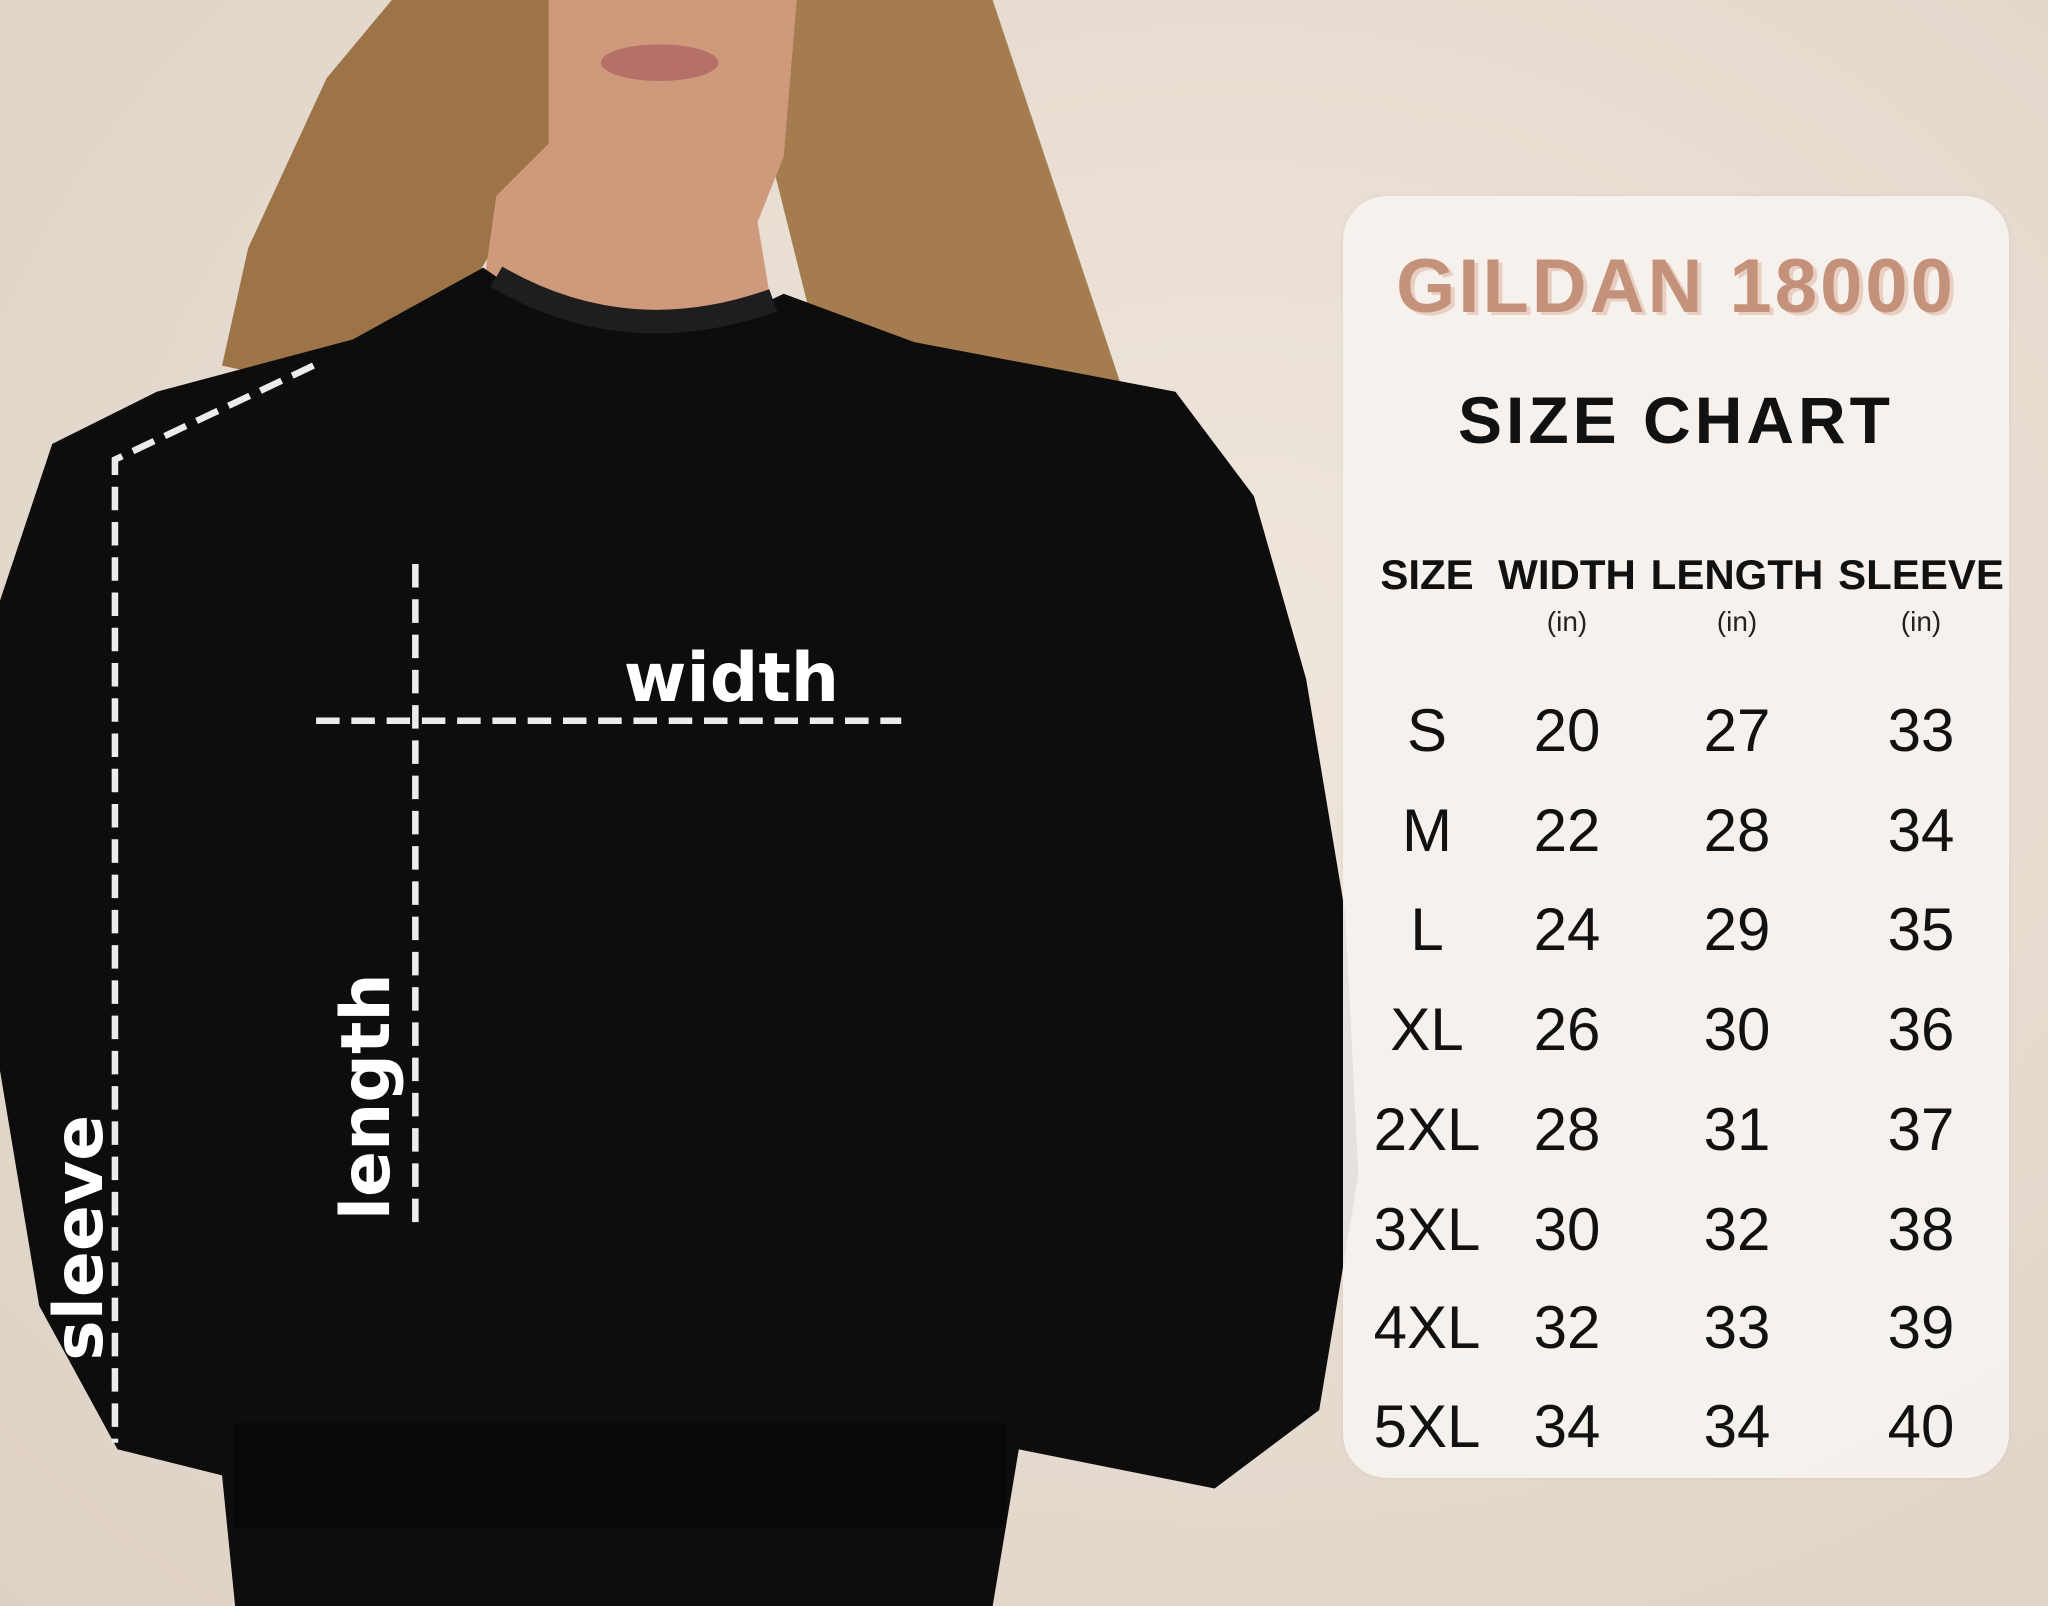  Describe the element at coordinates (366, 1096) in the screenshot. I see `length-label: length` at that location.